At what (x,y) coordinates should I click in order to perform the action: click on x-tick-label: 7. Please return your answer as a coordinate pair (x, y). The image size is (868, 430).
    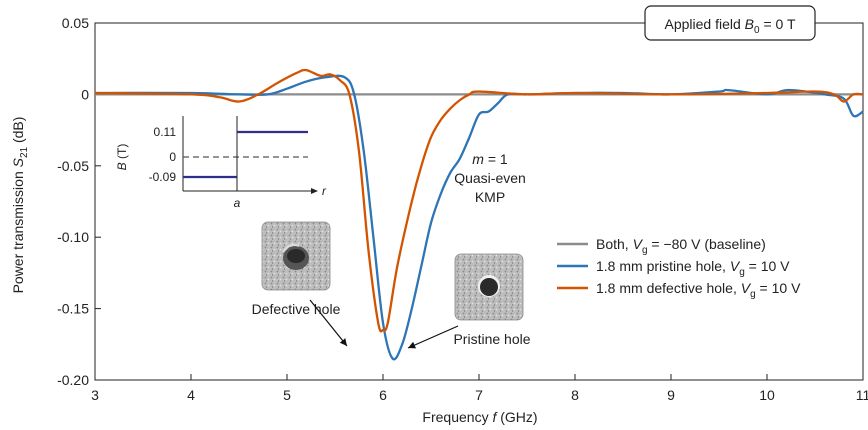
    Looking at the image, I should click on (479, 395).